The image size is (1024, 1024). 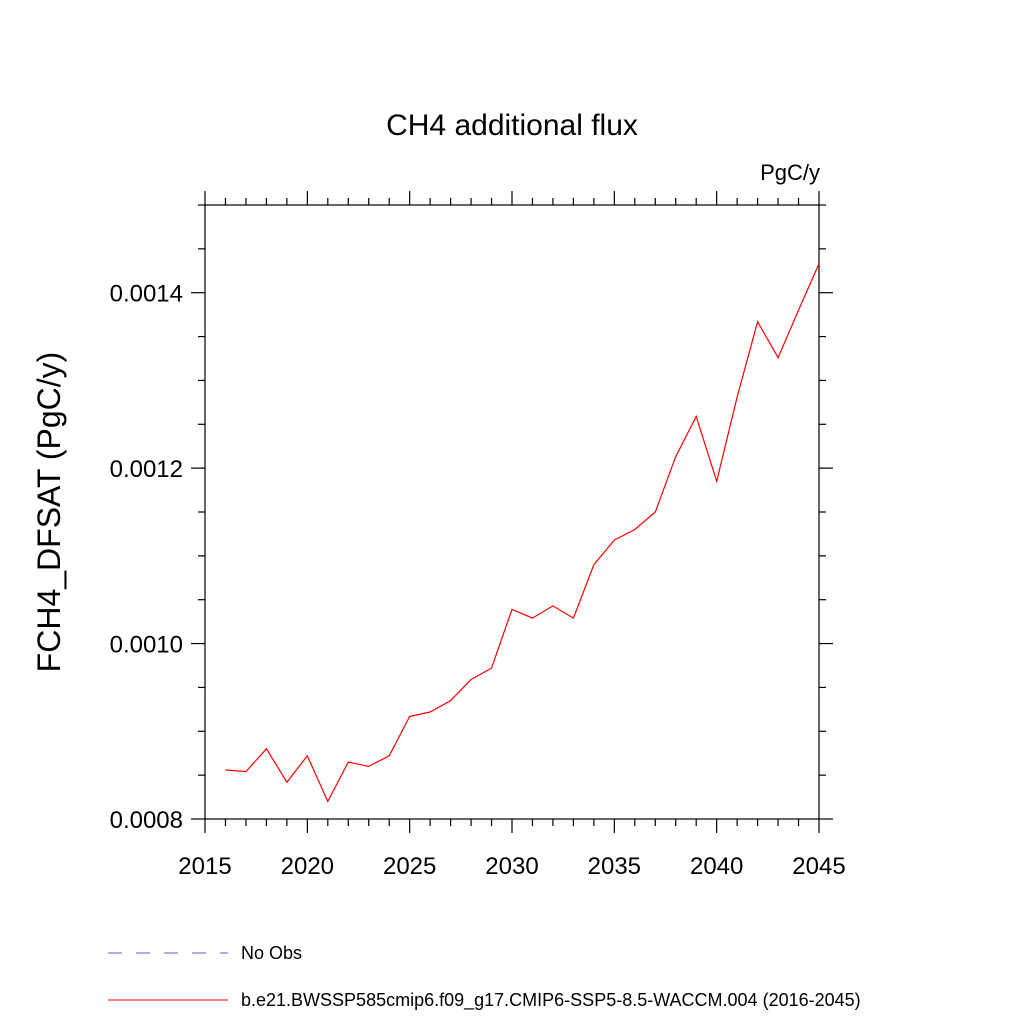 I want to click on y-tick-label: 0.0008, so click(x=146, y=820).